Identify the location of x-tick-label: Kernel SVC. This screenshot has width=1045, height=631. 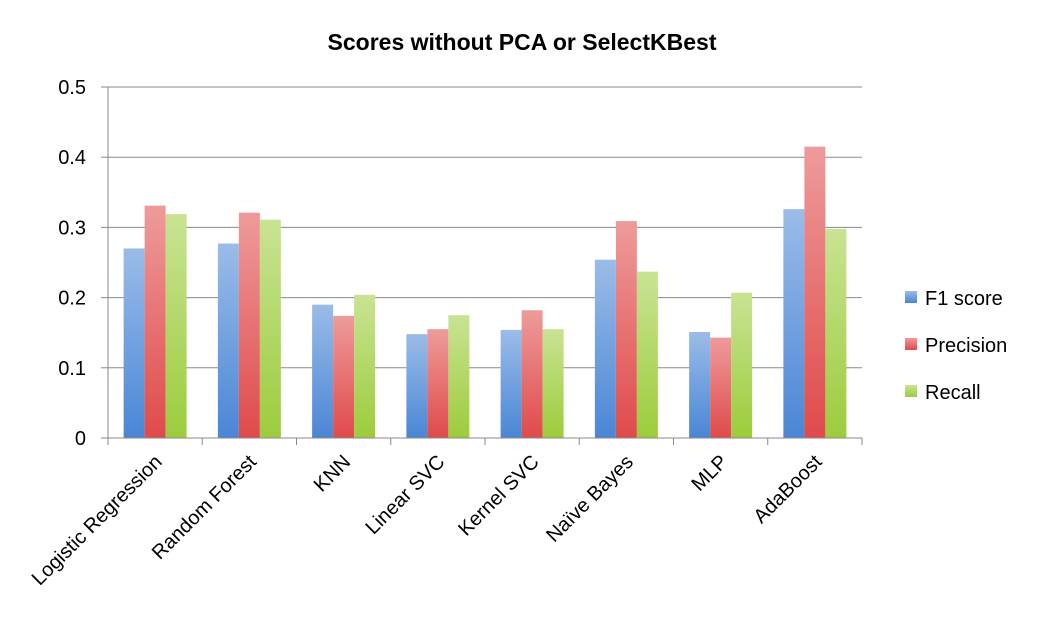
(498, 495).